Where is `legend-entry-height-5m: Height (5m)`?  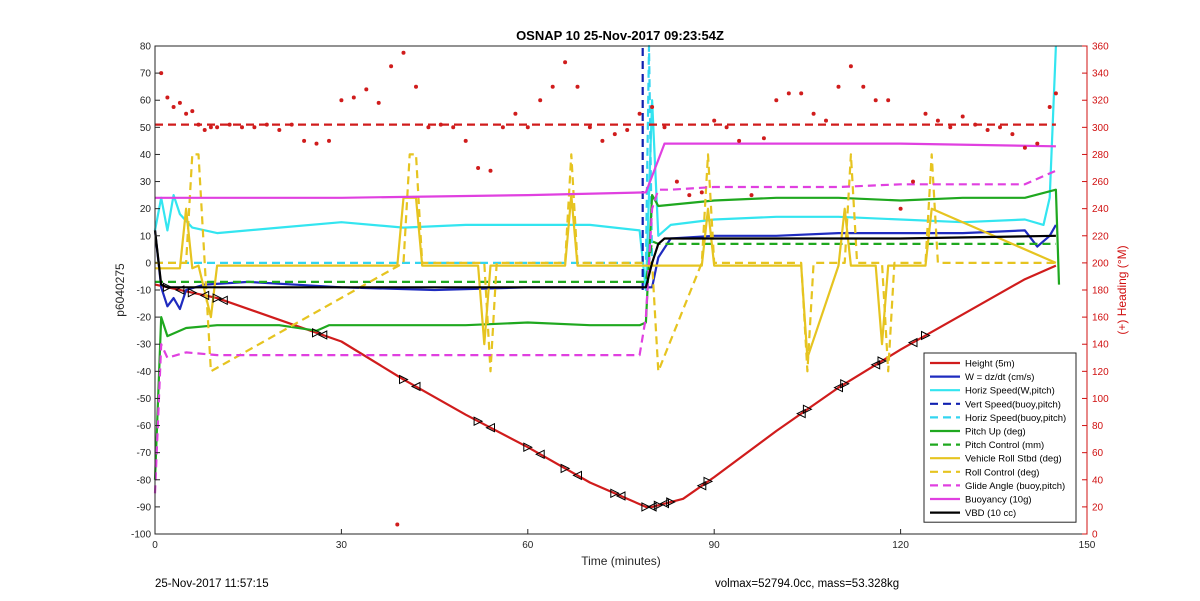 legend-entry-height-5m: Height (5m) is located at coordinates (990, 364).